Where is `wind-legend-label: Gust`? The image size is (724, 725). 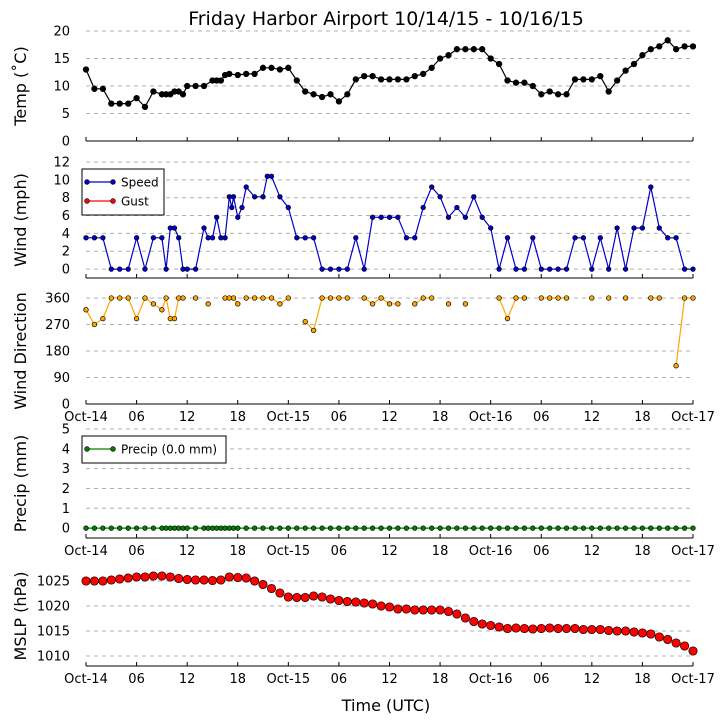
wind-legend-label: Gust is located at coordinates (135, 202).